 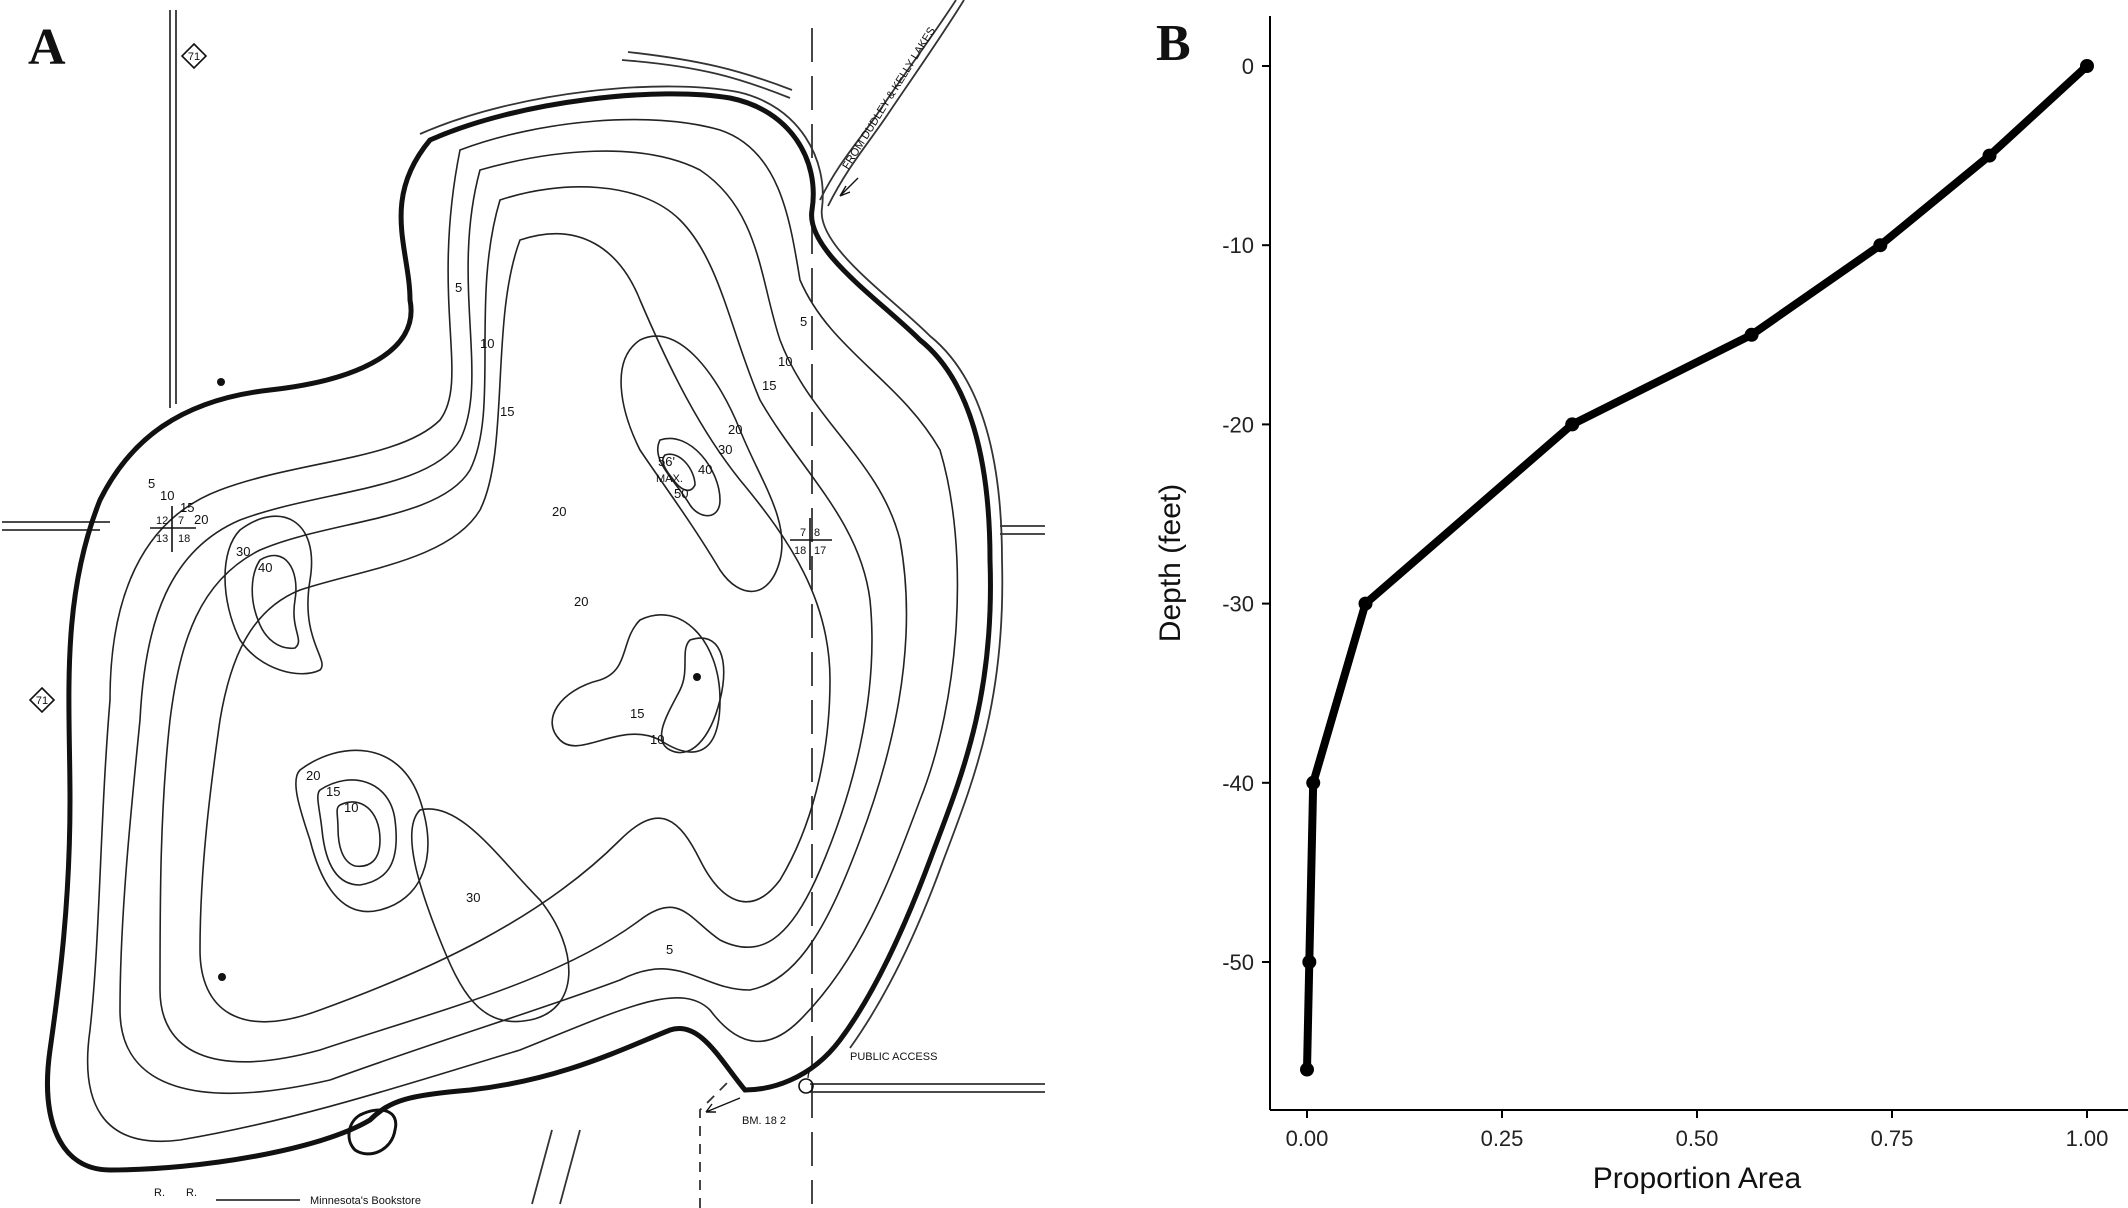 I want to click on highway-number: 71, so click(x=42, y=701).